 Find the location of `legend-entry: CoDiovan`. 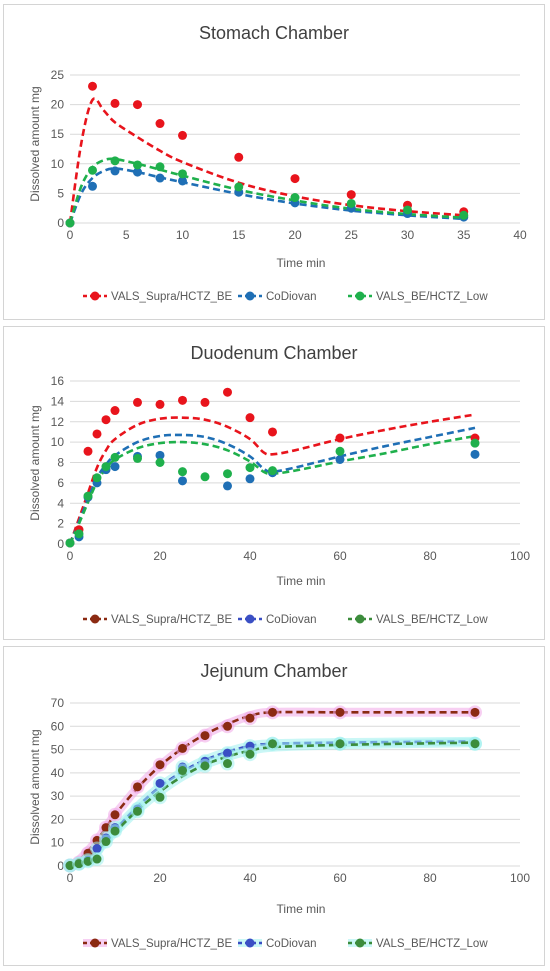

legend-entry: CoDiovan is located at coordinates (277, 297).